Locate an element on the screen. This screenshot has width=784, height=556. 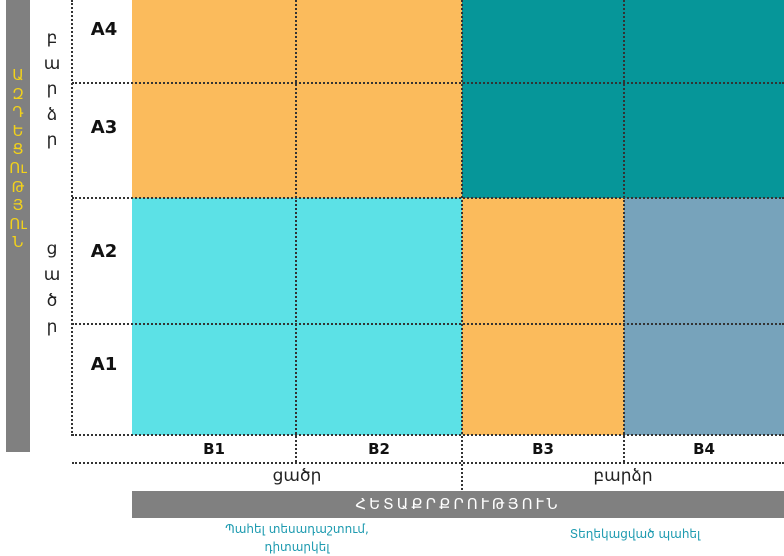
column-label-b3: B3 is located at coordinates (543, 449).